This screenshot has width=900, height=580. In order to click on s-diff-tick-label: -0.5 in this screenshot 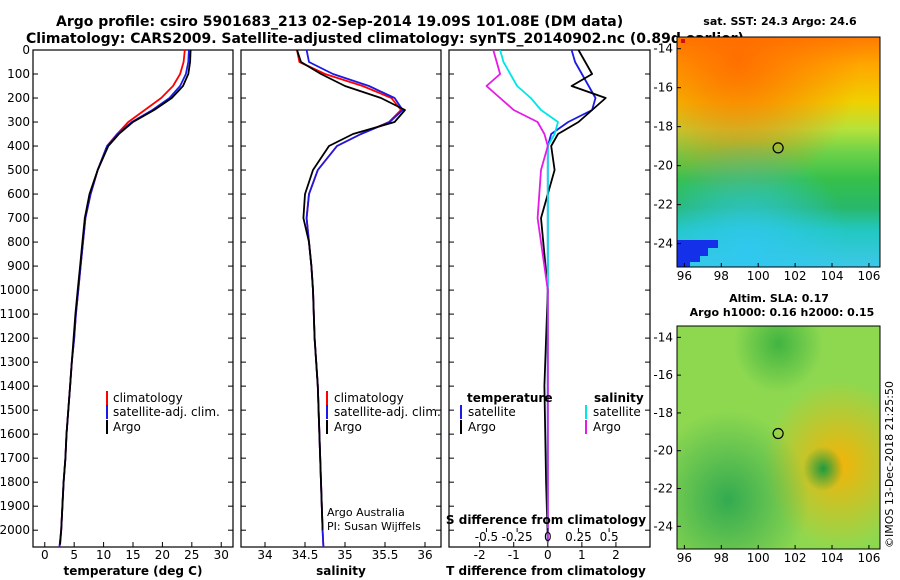, I will do `click(486, 537)`.